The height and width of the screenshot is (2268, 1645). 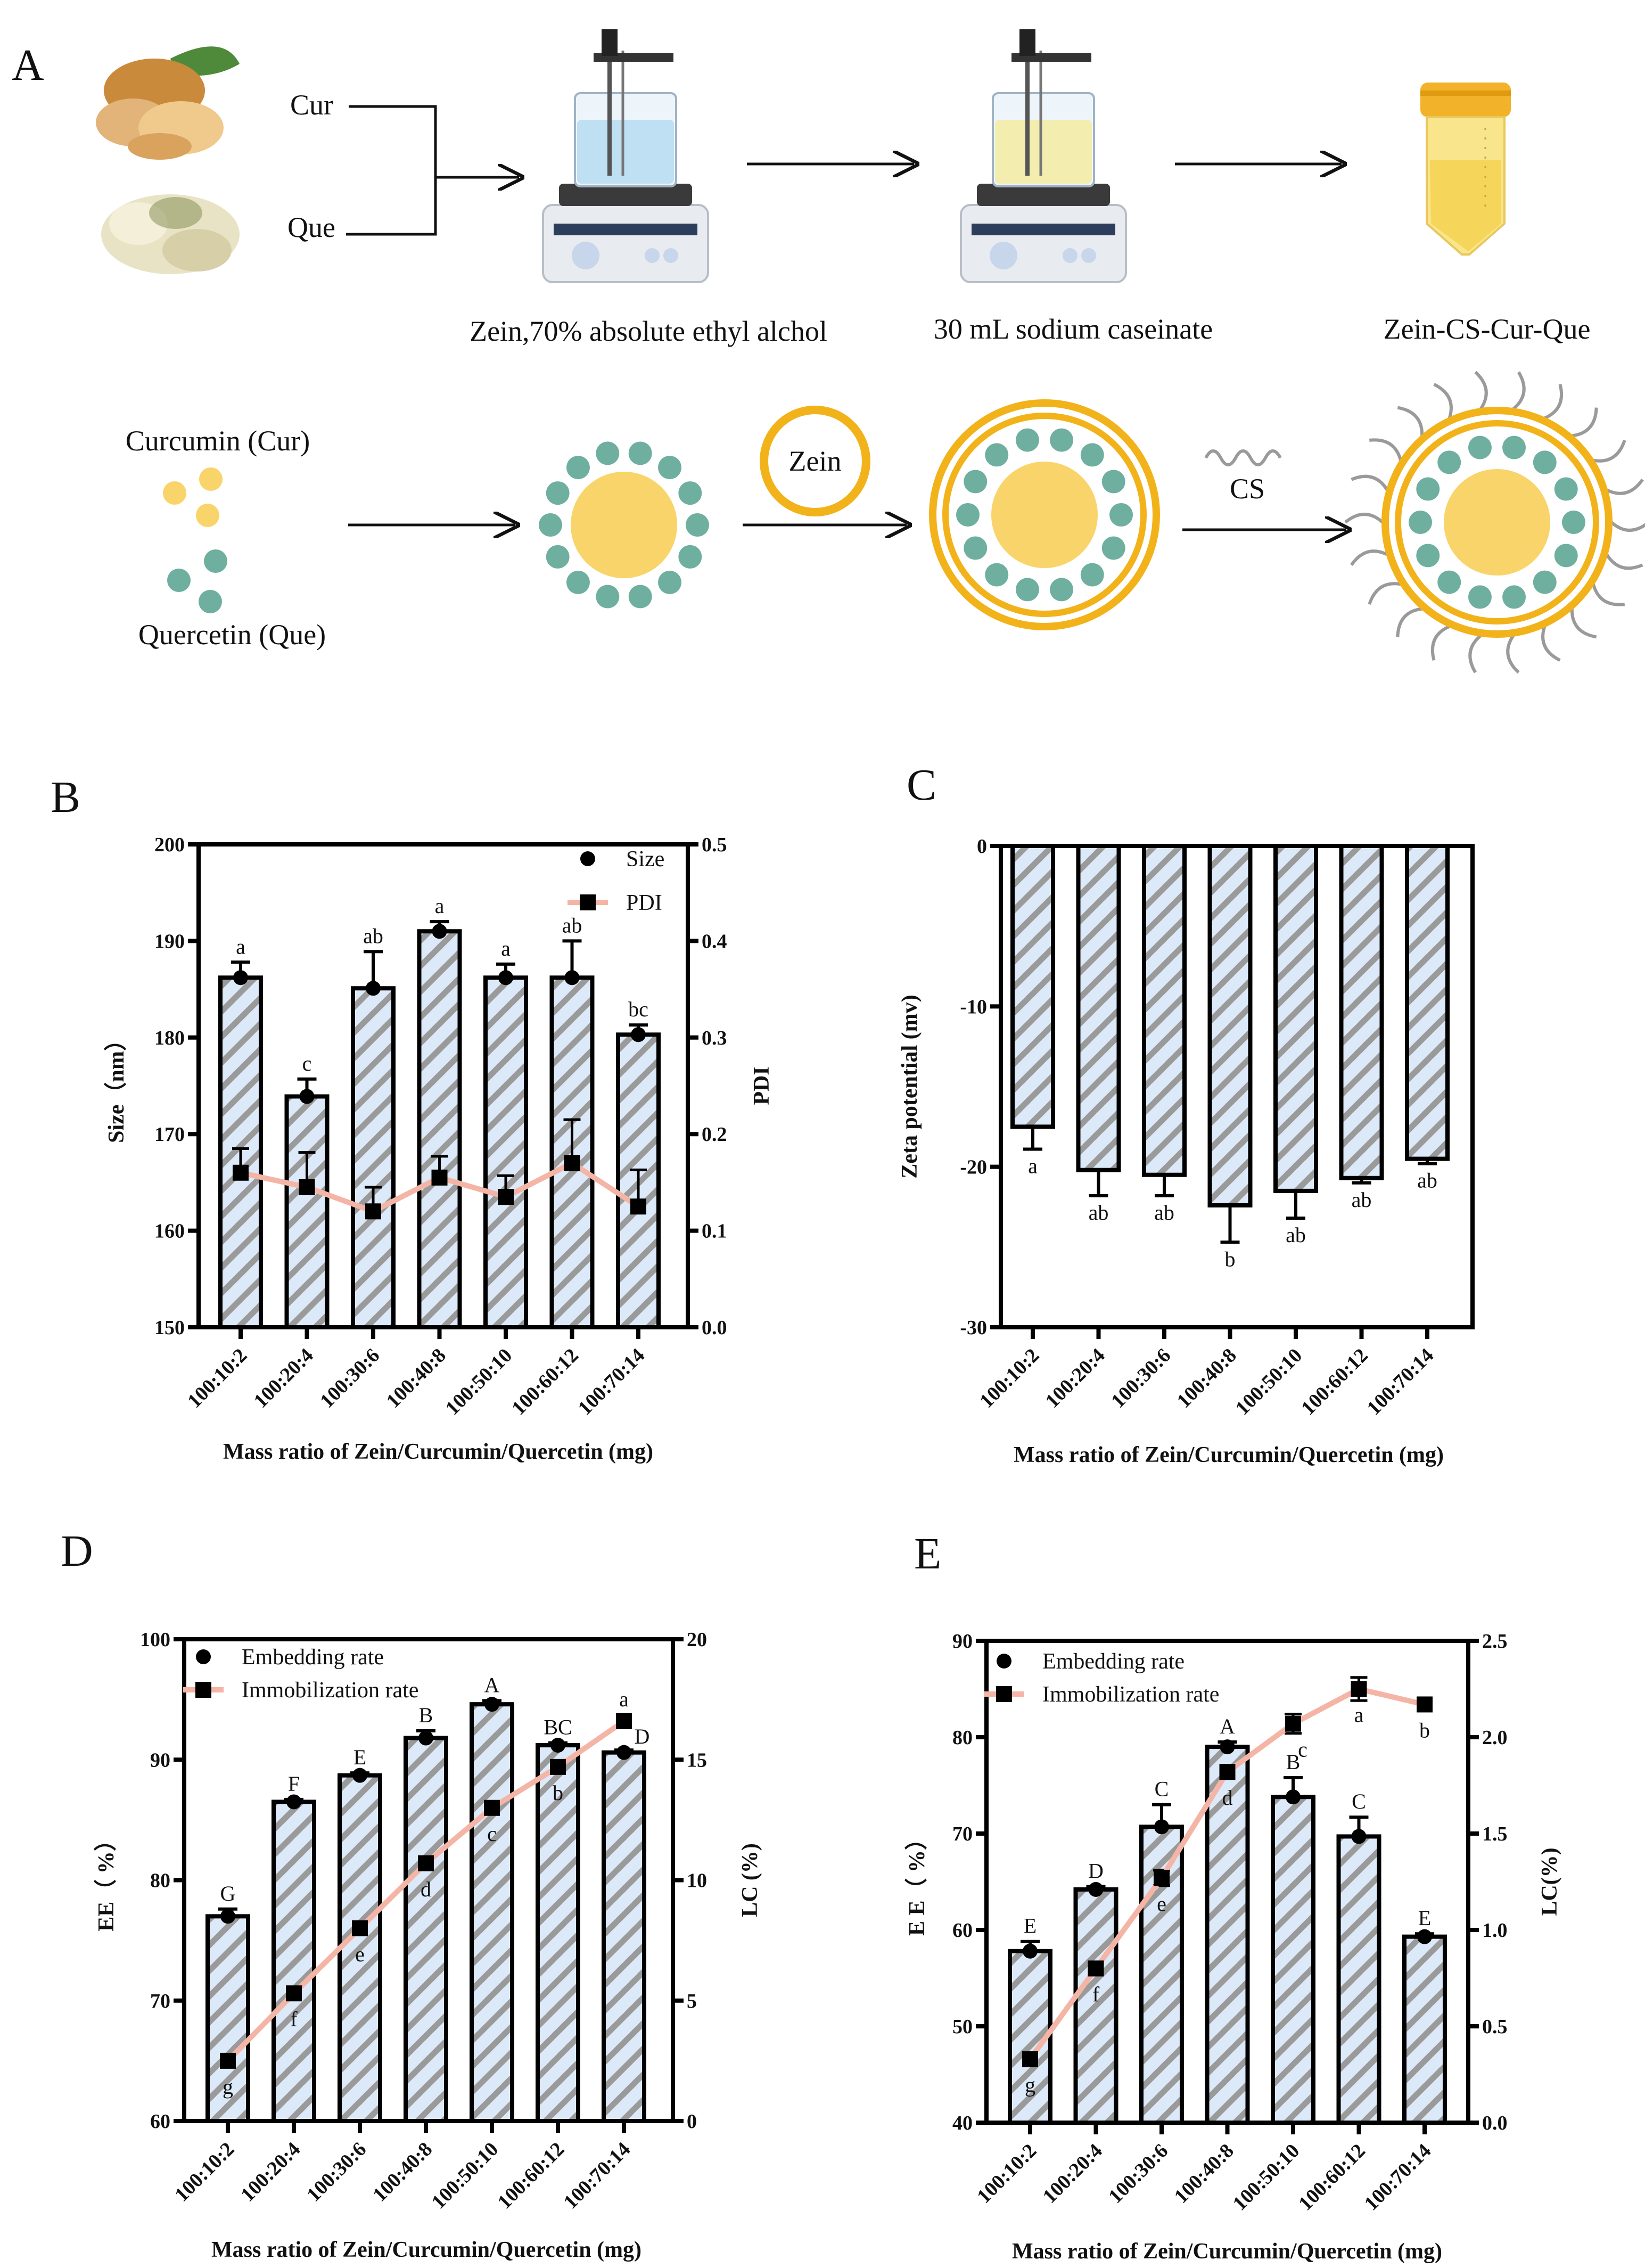 What do you see at coordinates (1495, 1834) in the screenshot?
I see `y2-tick-label: 1.5` at bounding box center [1495, 1834].